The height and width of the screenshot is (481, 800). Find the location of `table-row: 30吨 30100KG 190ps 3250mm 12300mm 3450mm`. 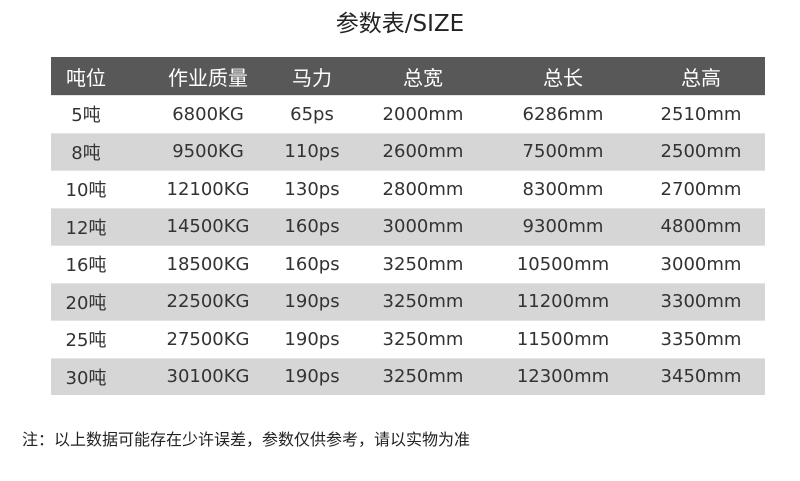

table-row: 30吨 30100KG 190ps 3250mm 12300mm 3450mm is located at coordinates (408, 376).